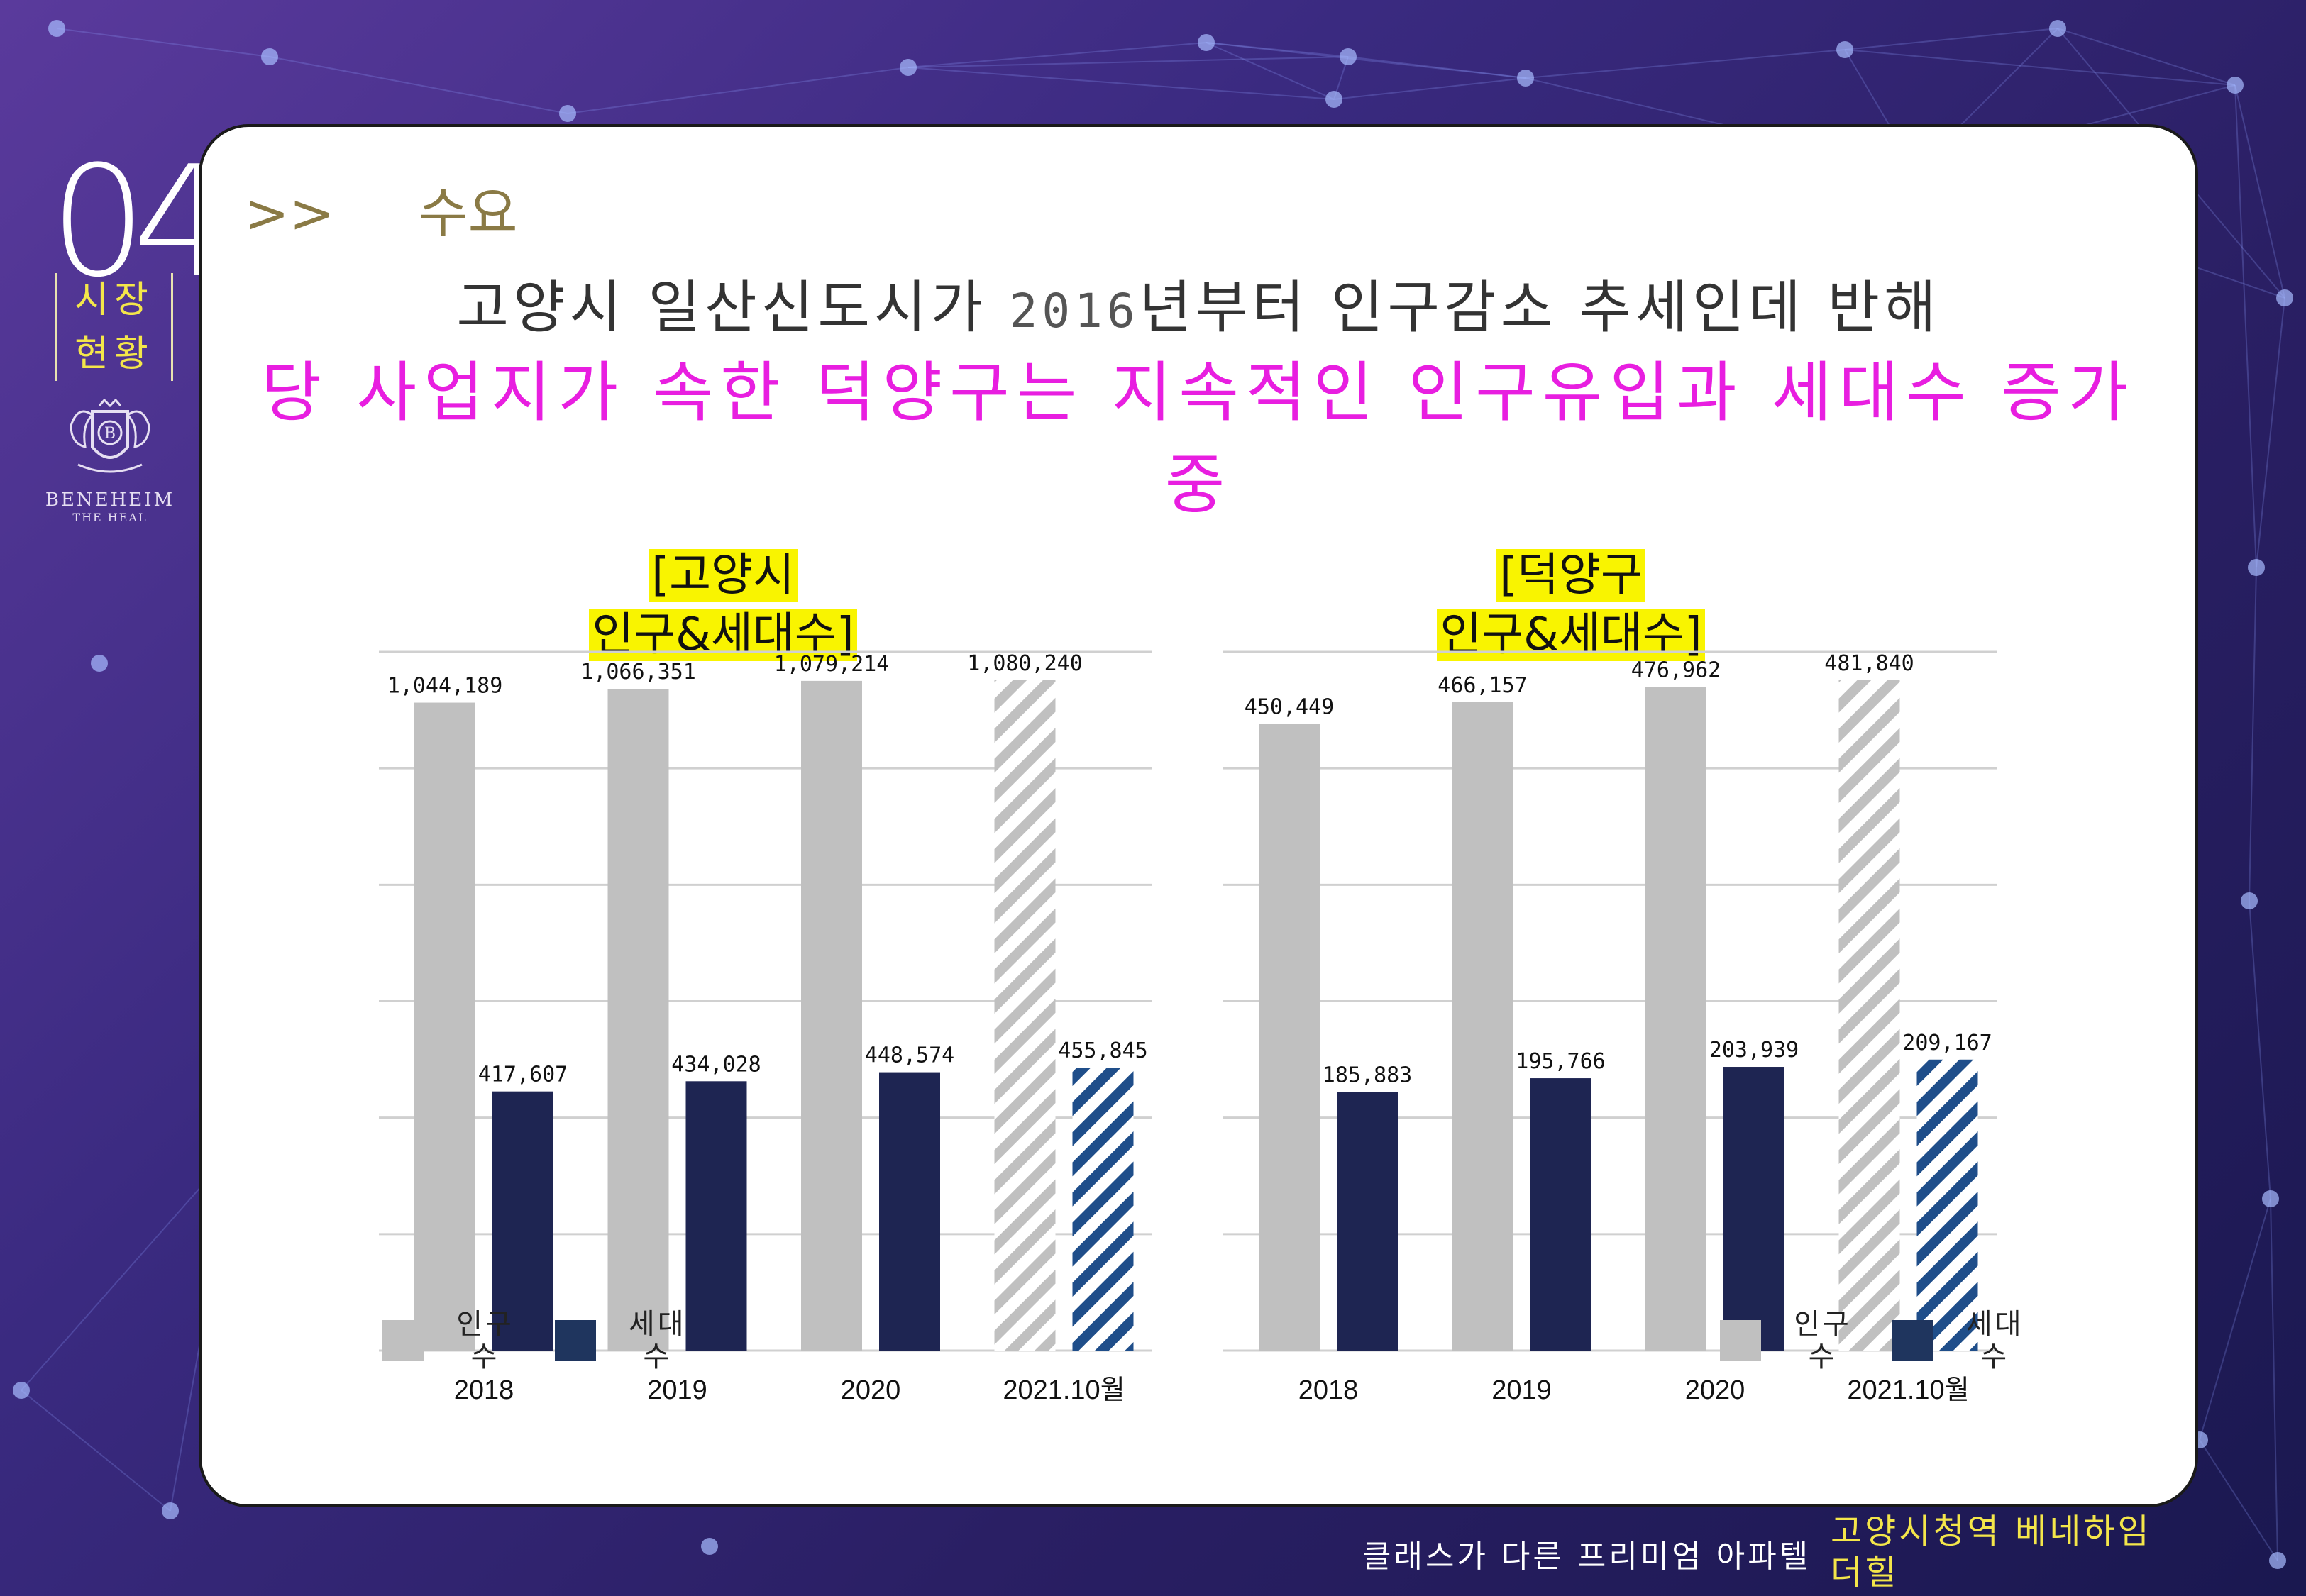 The image size is (2306, 1596). I want to click on section-name: 시장 현황, so click(114, 327).